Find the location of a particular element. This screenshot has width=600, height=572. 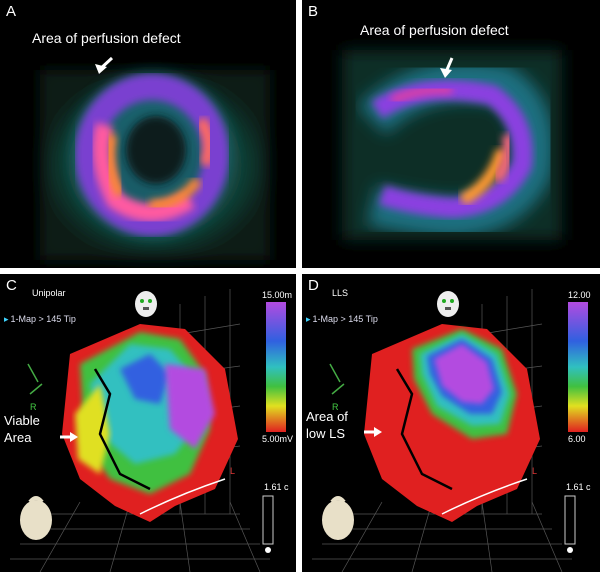

map-mode-label: LLS is located at coordinates (340, 293).